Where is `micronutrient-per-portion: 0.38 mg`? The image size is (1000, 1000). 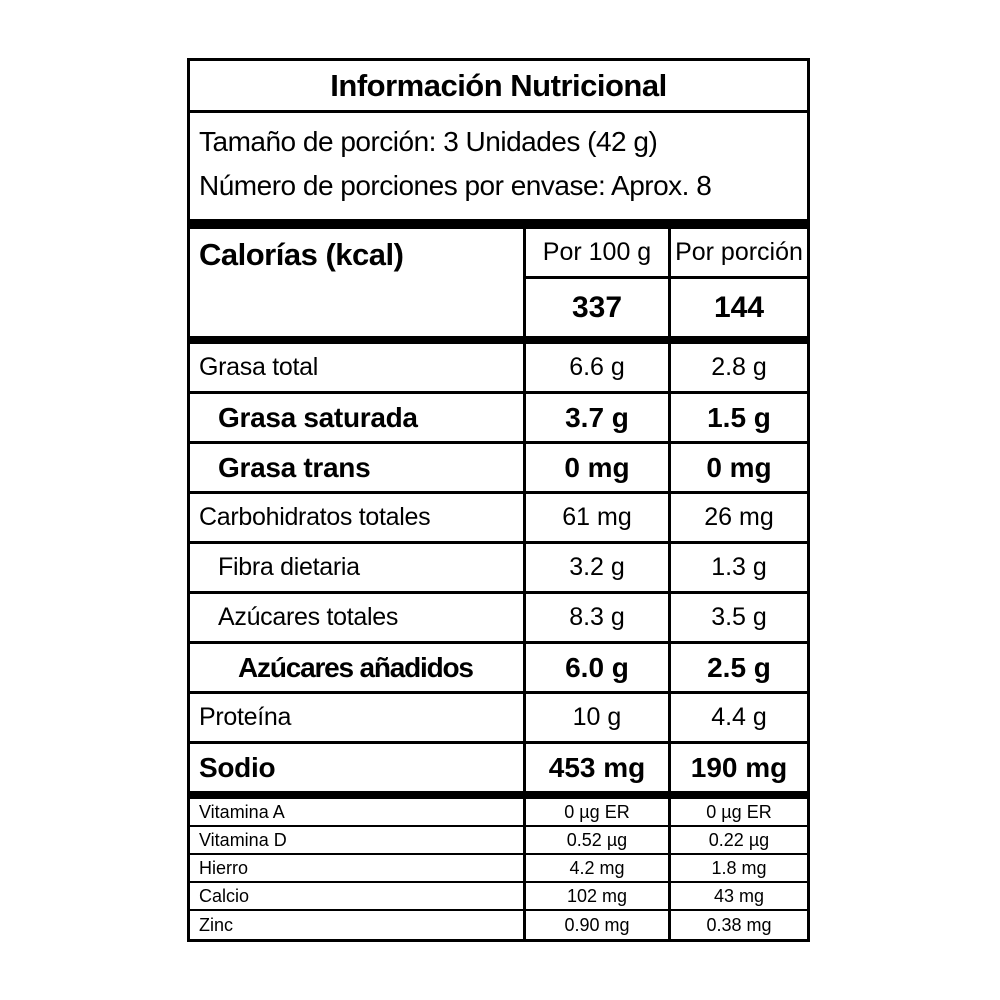
micronutrient-per-portion: 0.38 mg is located at coordinates (737, 925).